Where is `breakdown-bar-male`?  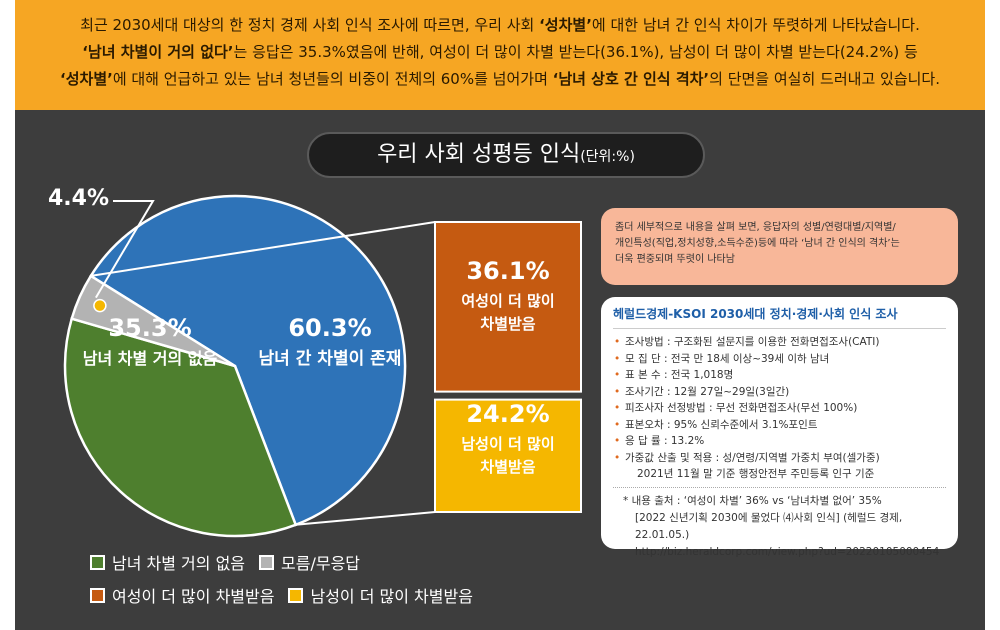
breakdown-bar-male is located at coordinates (508, 456).